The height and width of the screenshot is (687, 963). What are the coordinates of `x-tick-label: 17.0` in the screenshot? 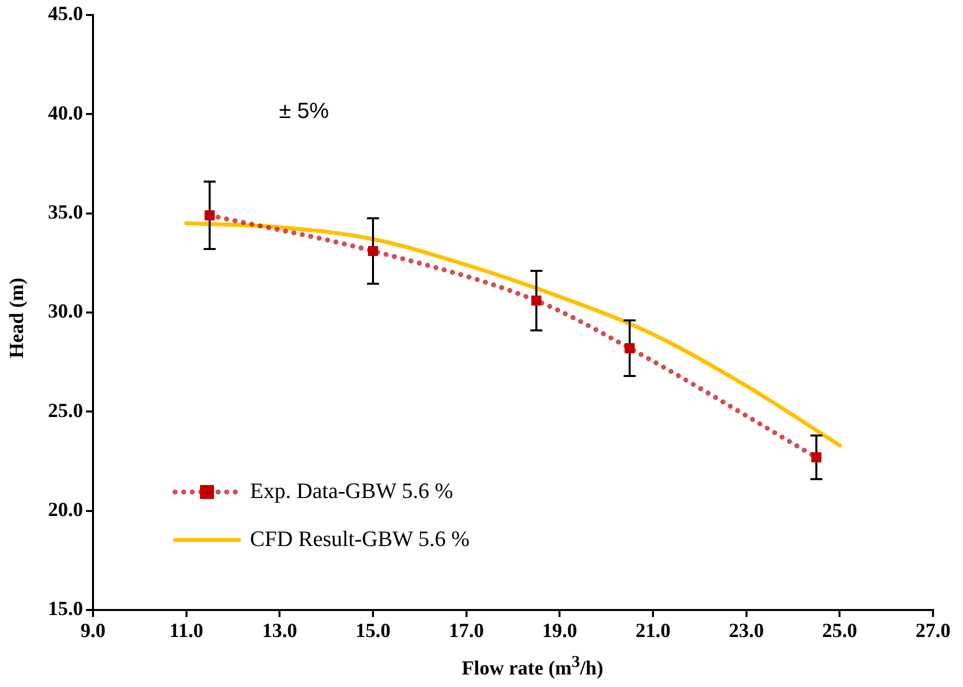 It's located at (466, 631).